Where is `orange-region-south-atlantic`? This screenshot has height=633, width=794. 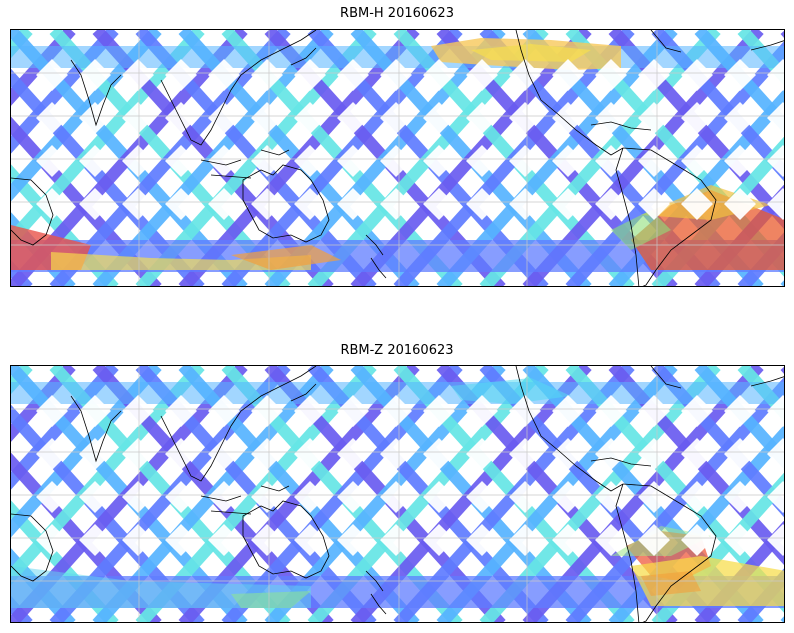
orange-region-south-atlantic is located at coordinates (671, 583).